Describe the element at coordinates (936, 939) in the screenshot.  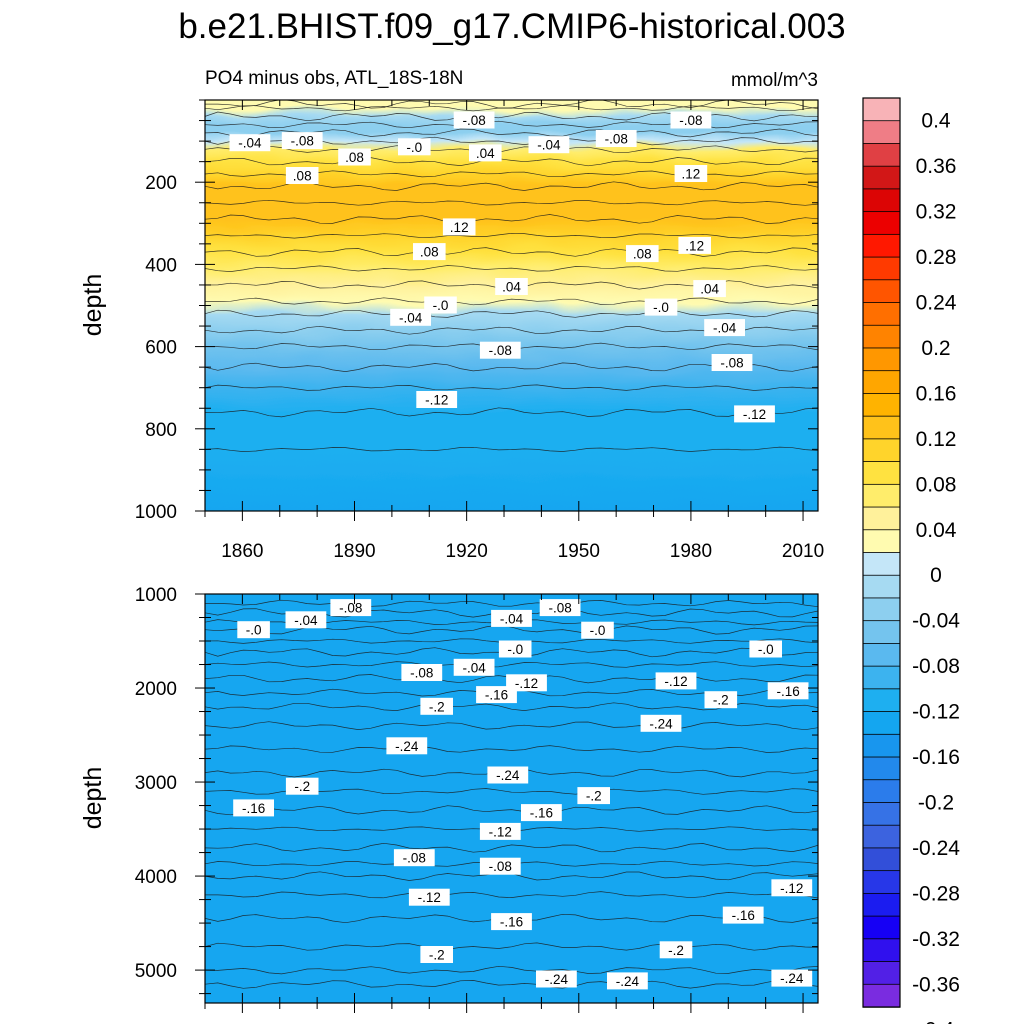
I see `colorbar-label: -0.32` at that location.